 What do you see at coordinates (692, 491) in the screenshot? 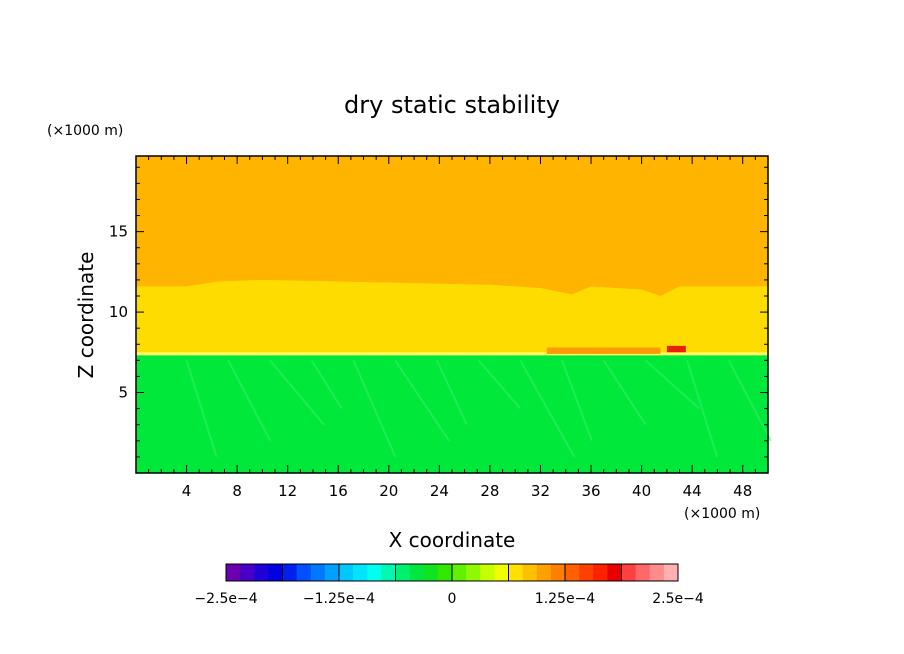
I see `x-tick-label: 44` at bounding box center [692, 491].